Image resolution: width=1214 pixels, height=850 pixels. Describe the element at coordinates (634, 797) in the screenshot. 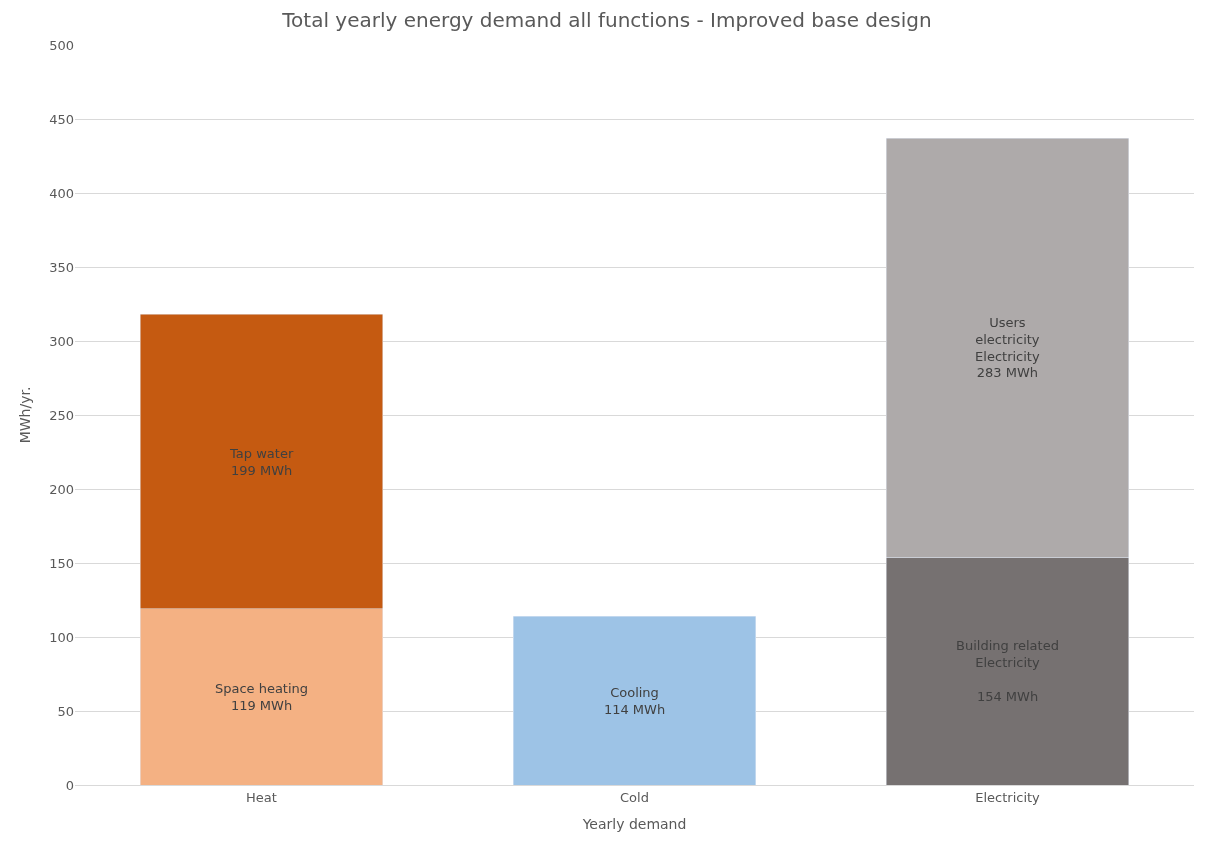

I see `x-tick-label: Cold` at that location.